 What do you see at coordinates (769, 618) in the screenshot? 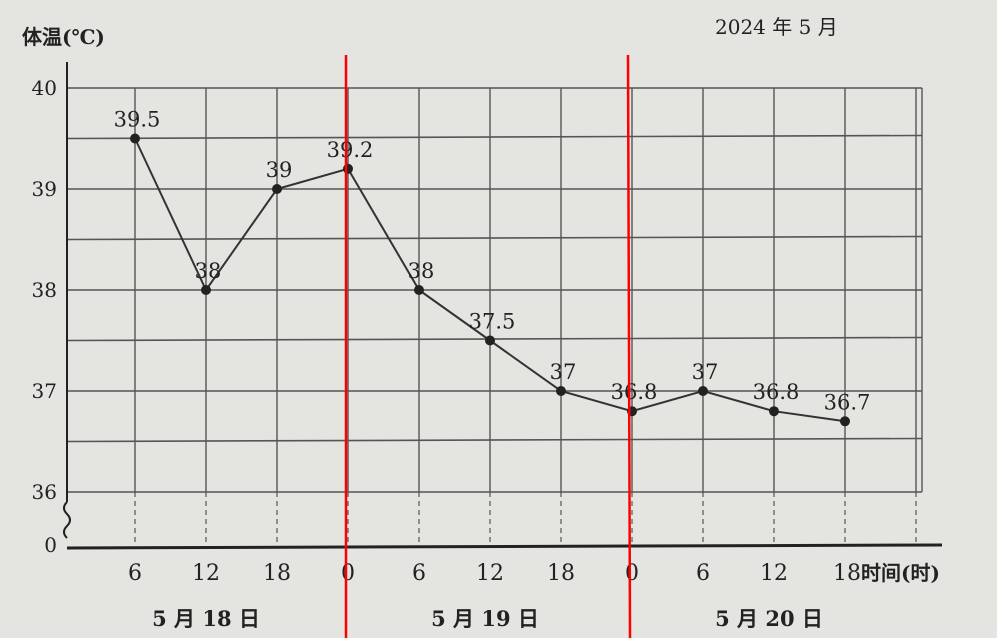
I see `day-label: 5 月 20 日` at bounding box center [769, 618].